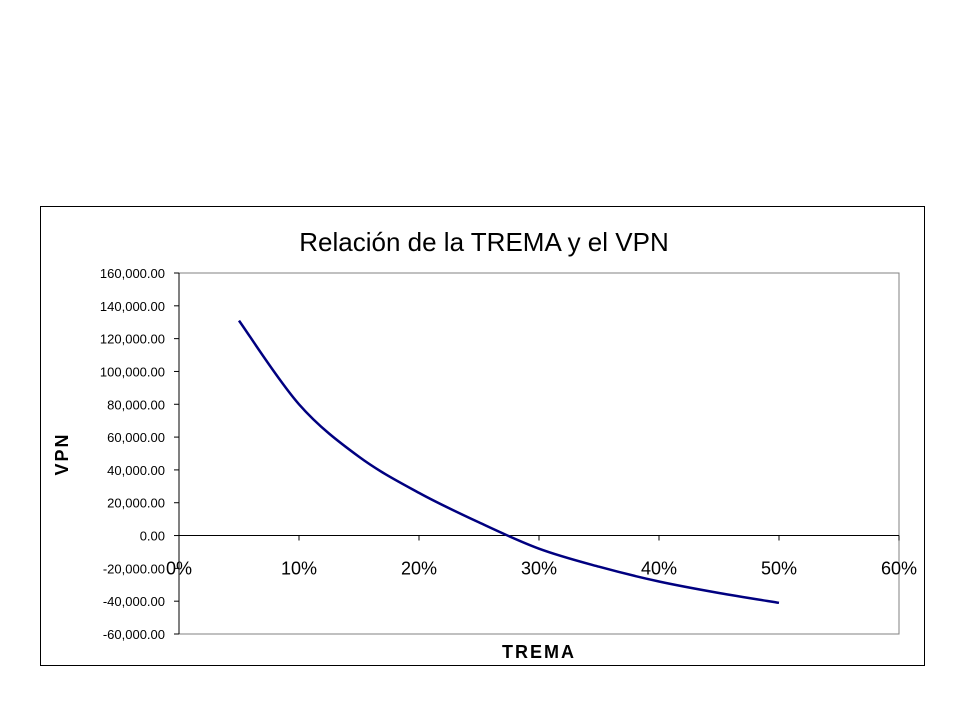  I want to click on x-tick-label: 20%, so click(419, 569).